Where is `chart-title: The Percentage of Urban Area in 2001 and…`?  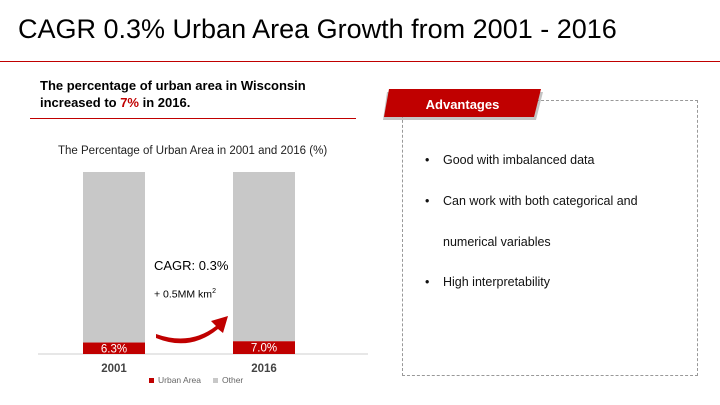 chart-title: The Percentage of Urban Area in 2001 and… is located at coordinates (193, 151).